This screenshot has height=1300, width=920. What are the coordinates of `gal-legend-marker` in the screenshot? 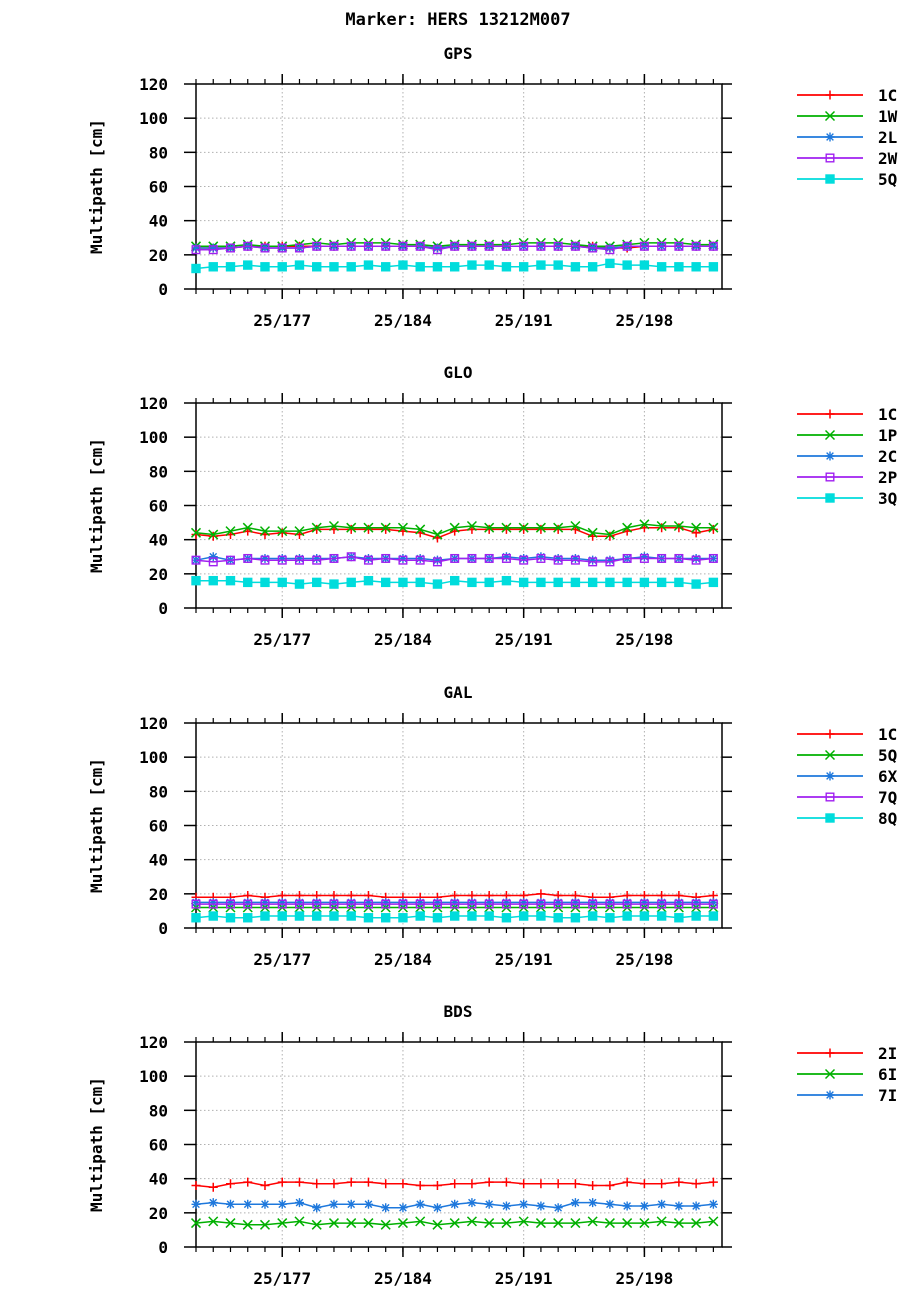 It's located at (830, 755).